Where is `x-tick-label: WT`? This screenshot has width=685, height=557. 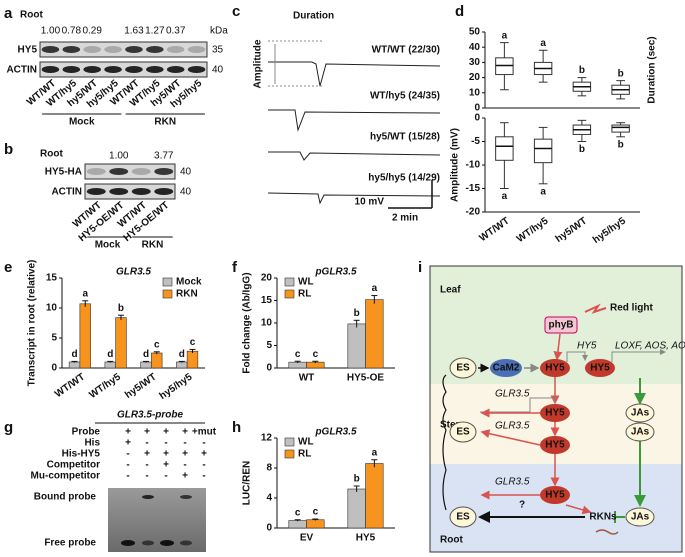 x-tick-label: WT is located at coordinates (307, 378).